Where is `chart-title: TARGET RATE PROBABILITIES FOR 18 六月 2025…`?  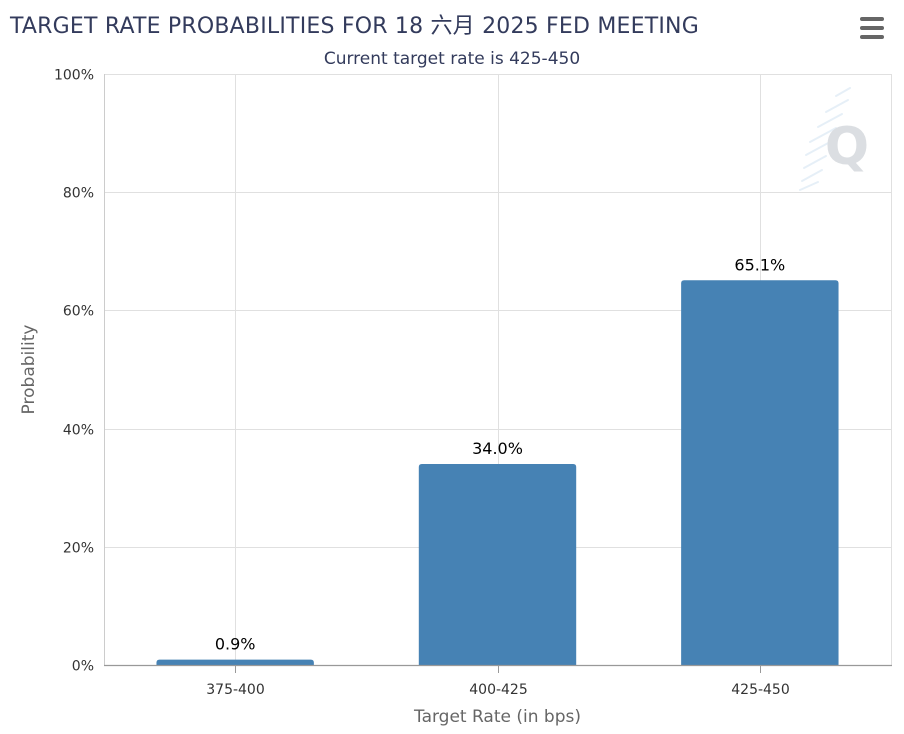 chart-title: TARGET RATE PROBABILITIES FOR 18 六月 2025… is located at coordinates (354, 26).